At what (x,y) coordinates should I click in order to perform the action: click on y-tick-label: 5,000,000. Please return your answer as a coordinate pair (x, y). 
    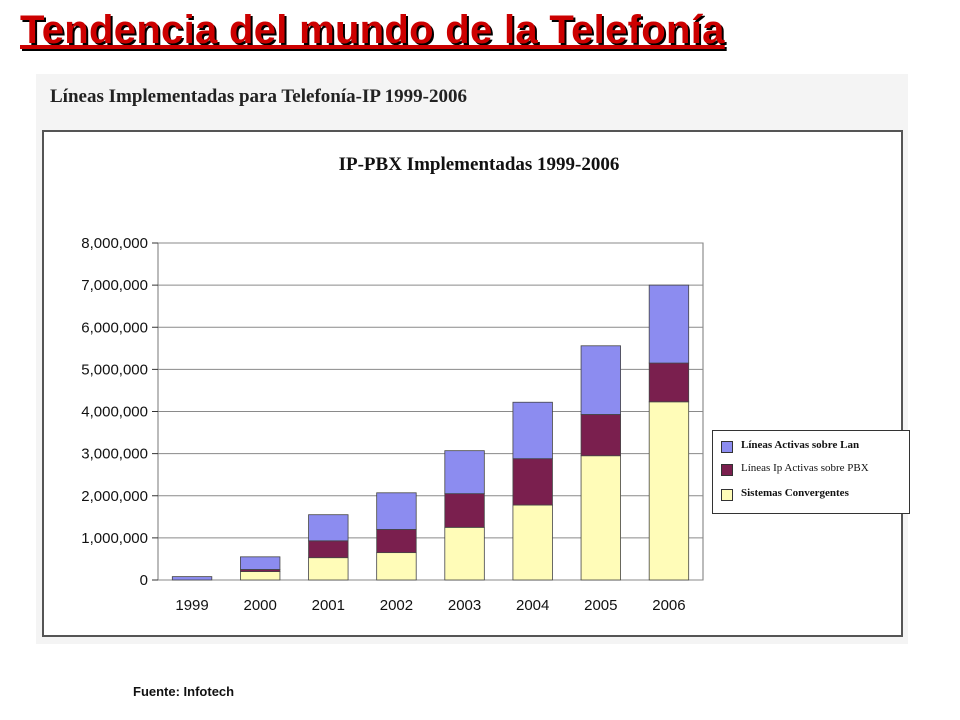
    Looking at the image, I should click on (114, 369).